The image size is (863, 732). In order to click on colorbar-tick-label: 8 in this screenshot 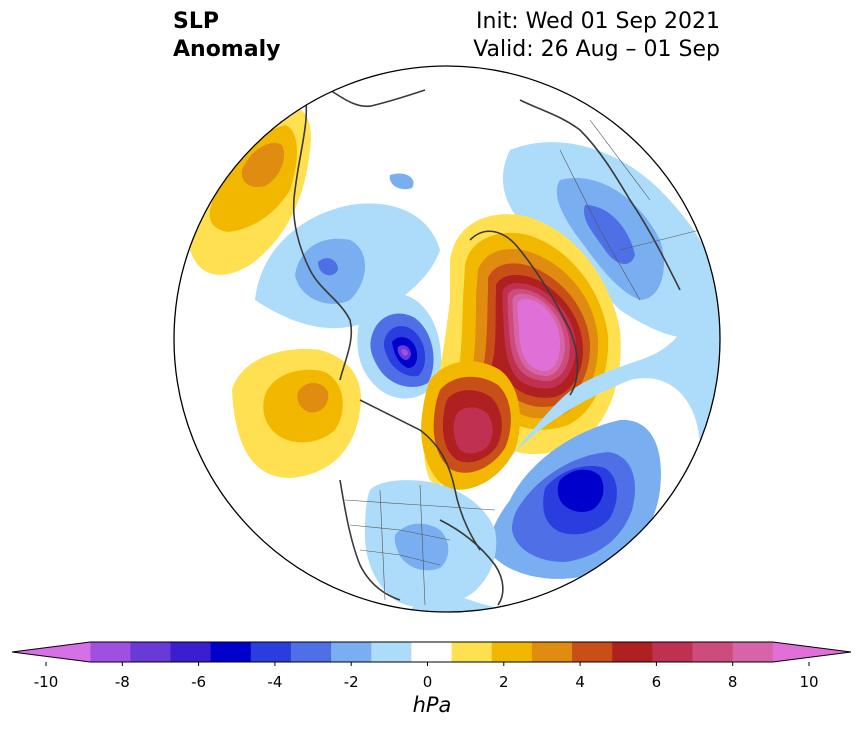, I will do `click(732, 682)`.